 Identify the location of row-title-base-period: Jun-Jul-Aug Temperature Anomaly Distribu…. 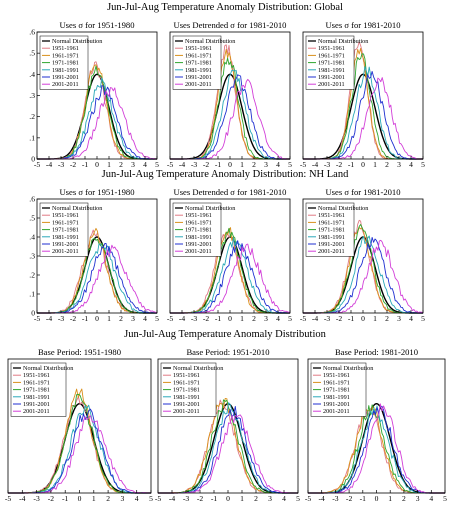
(225, 334).